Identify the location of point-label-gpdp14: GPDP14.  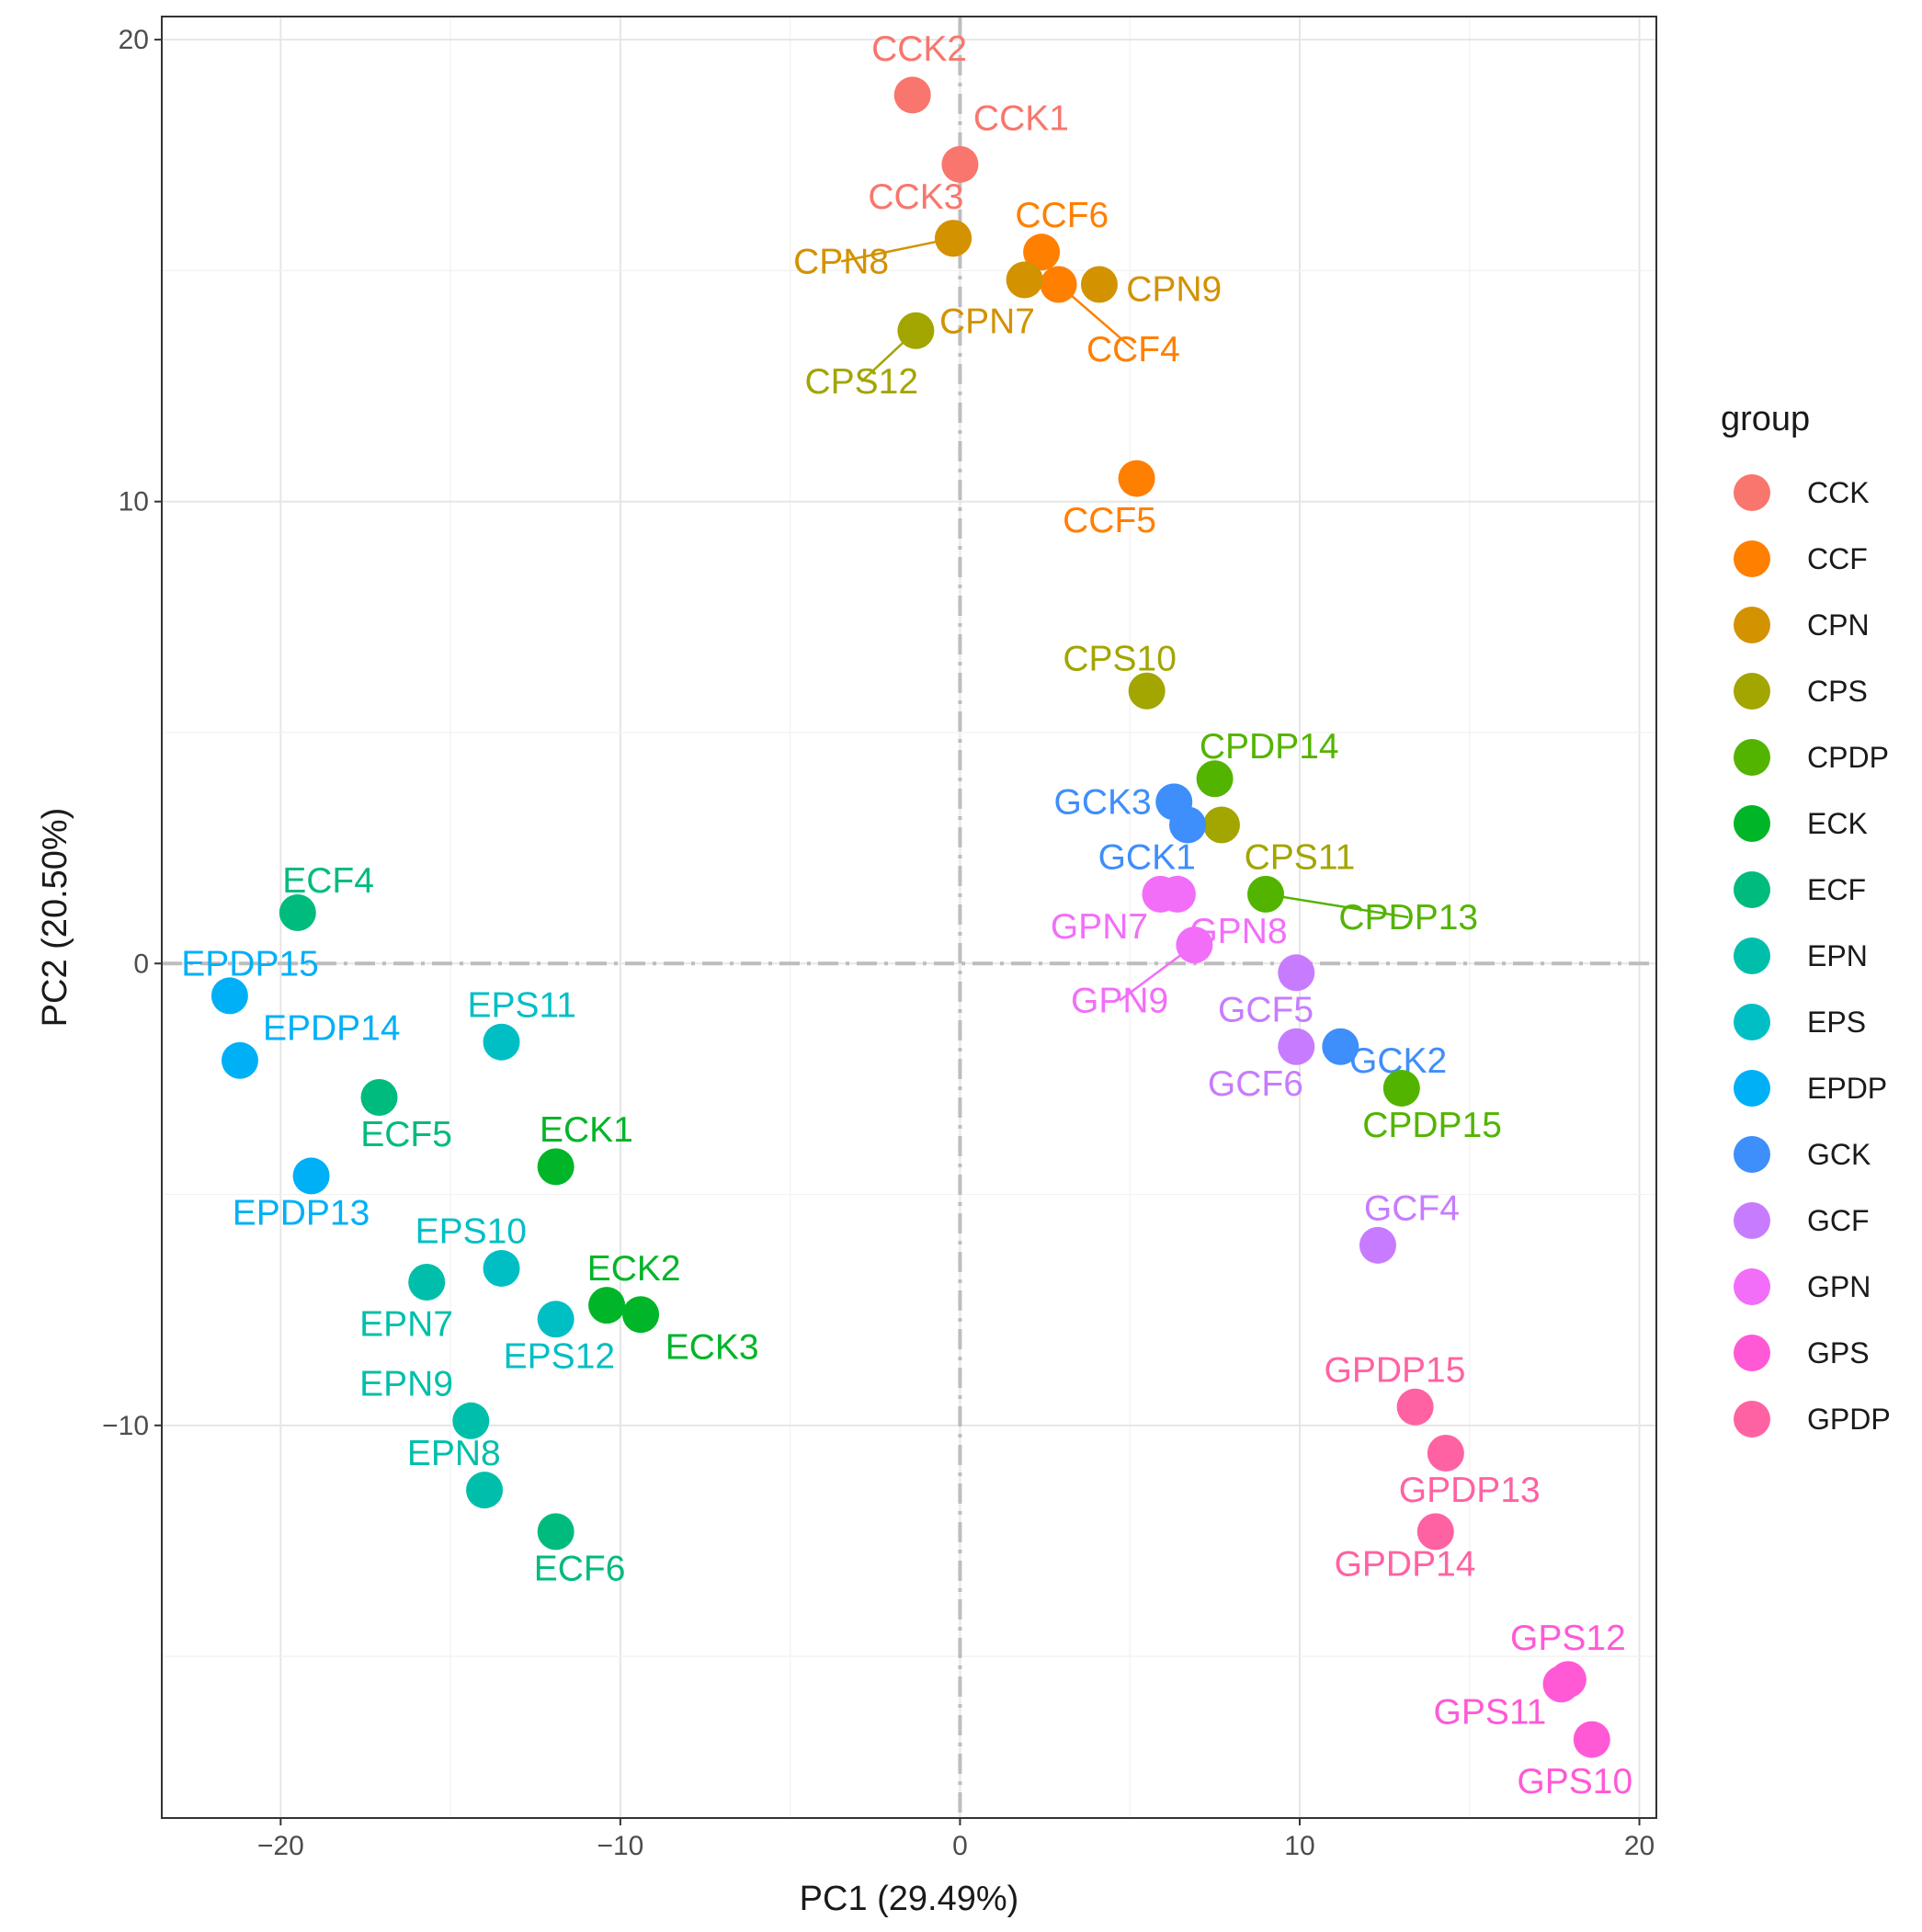
(1405, 1565).